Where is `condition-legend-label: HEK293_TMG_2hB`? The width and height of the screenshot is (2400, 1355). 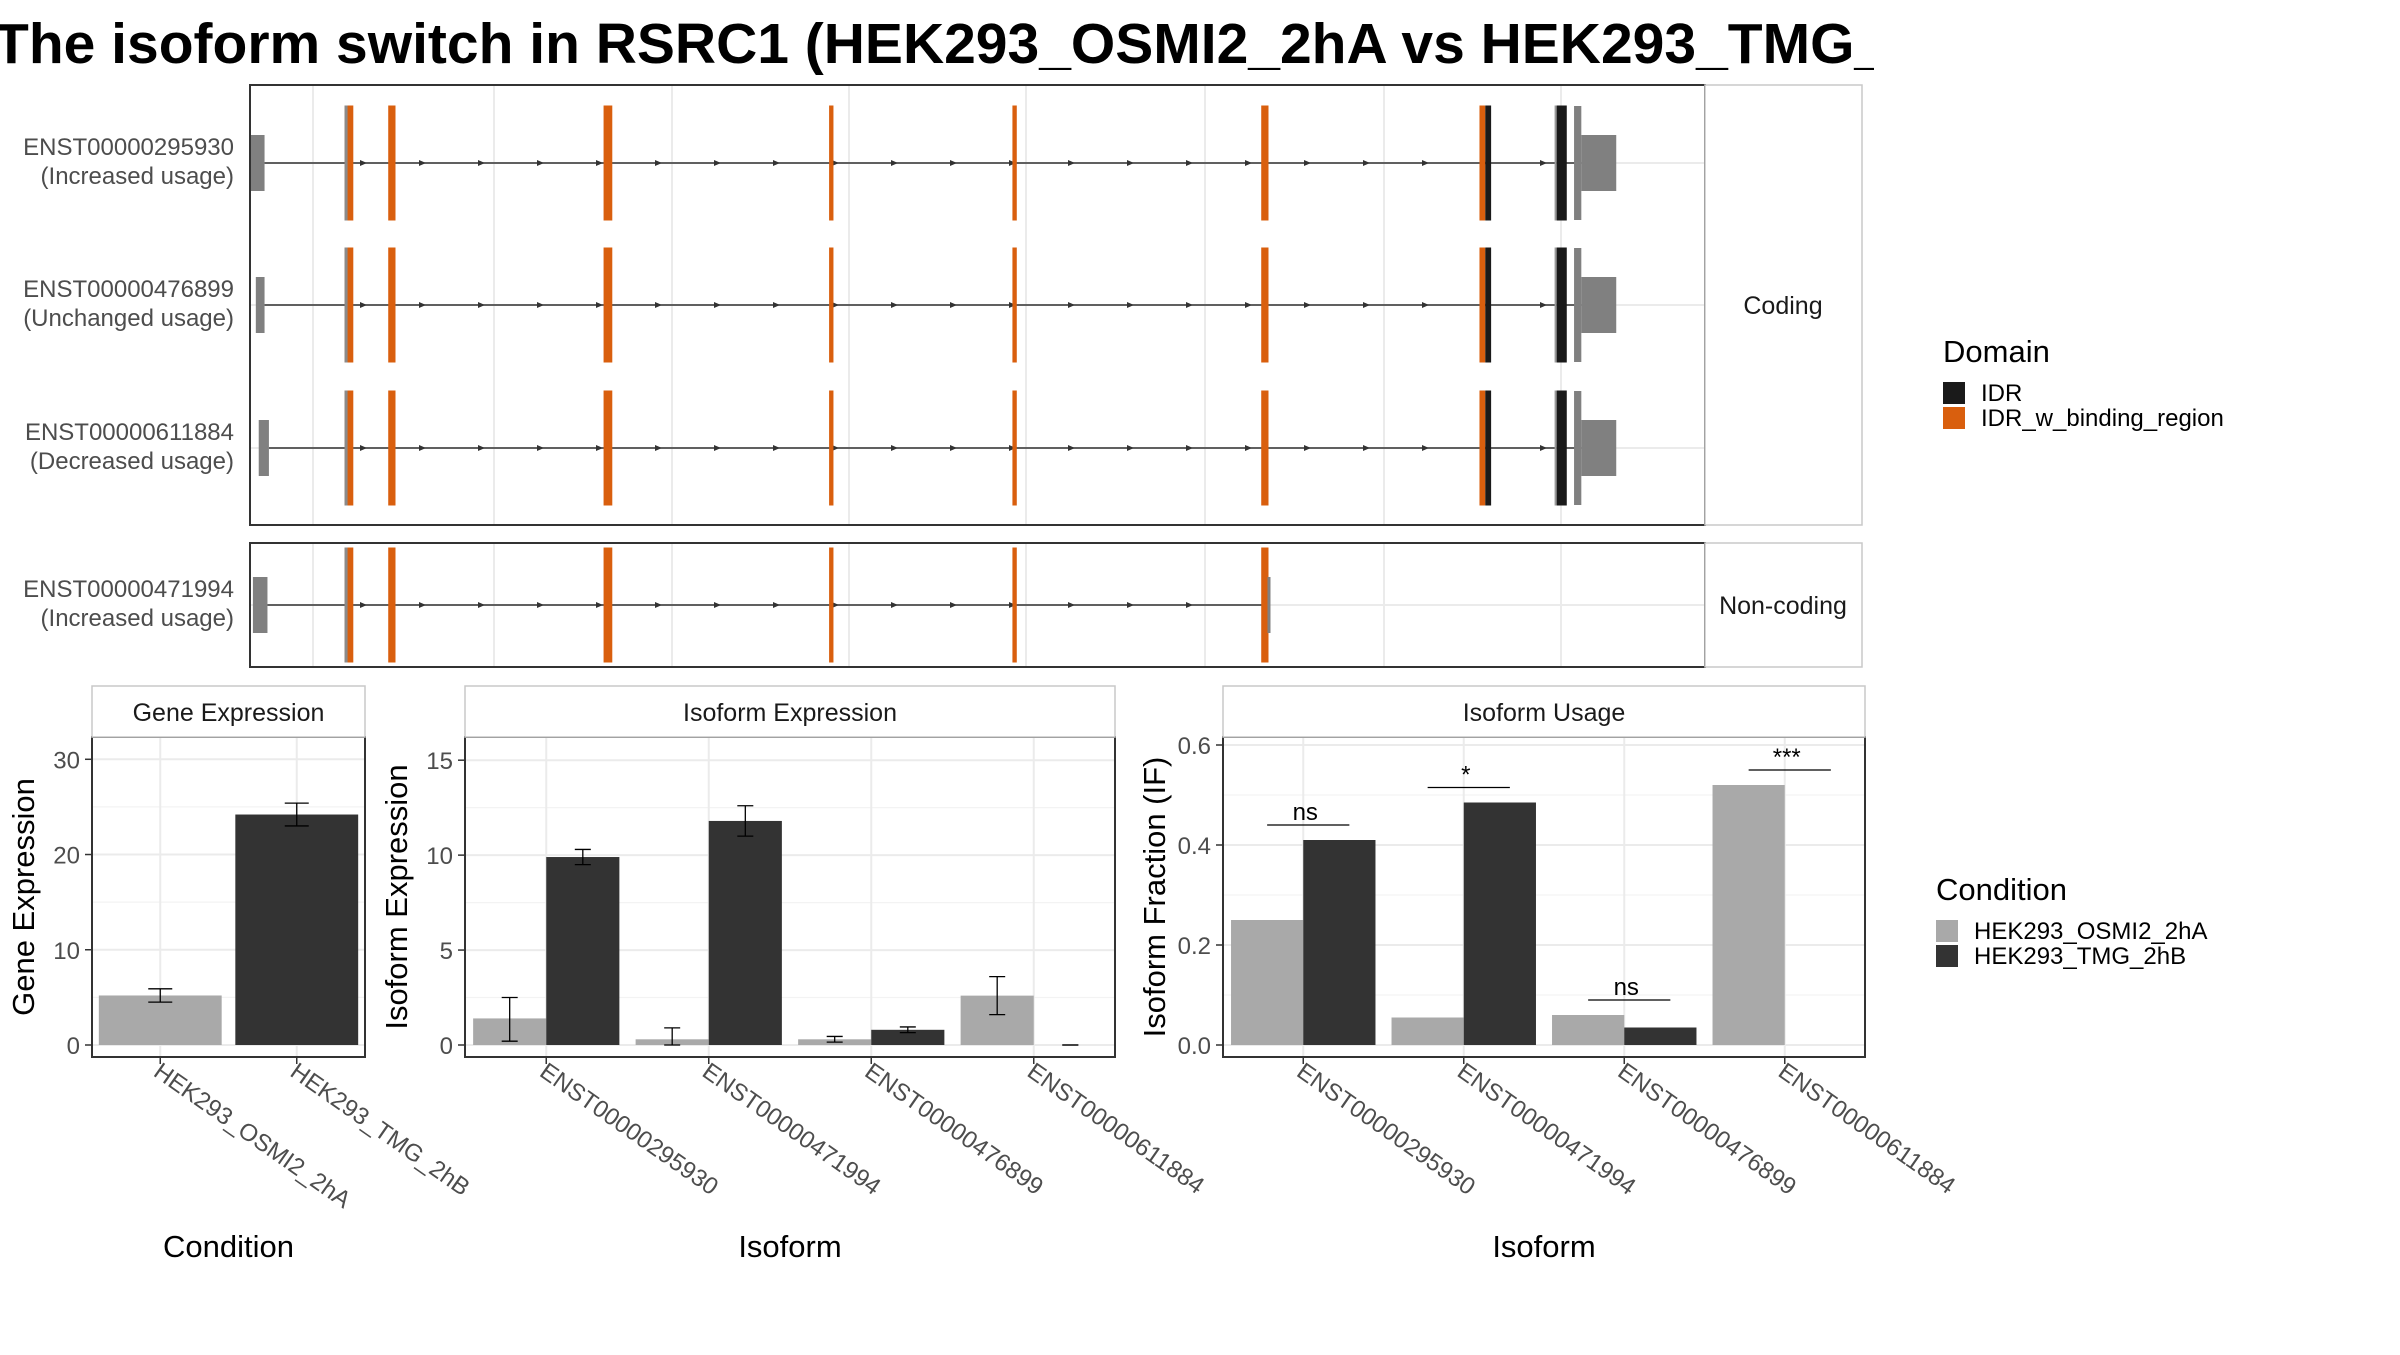 condition-legend-label: HEK293_TMG_2hB is located at coordinates (2080, 956).